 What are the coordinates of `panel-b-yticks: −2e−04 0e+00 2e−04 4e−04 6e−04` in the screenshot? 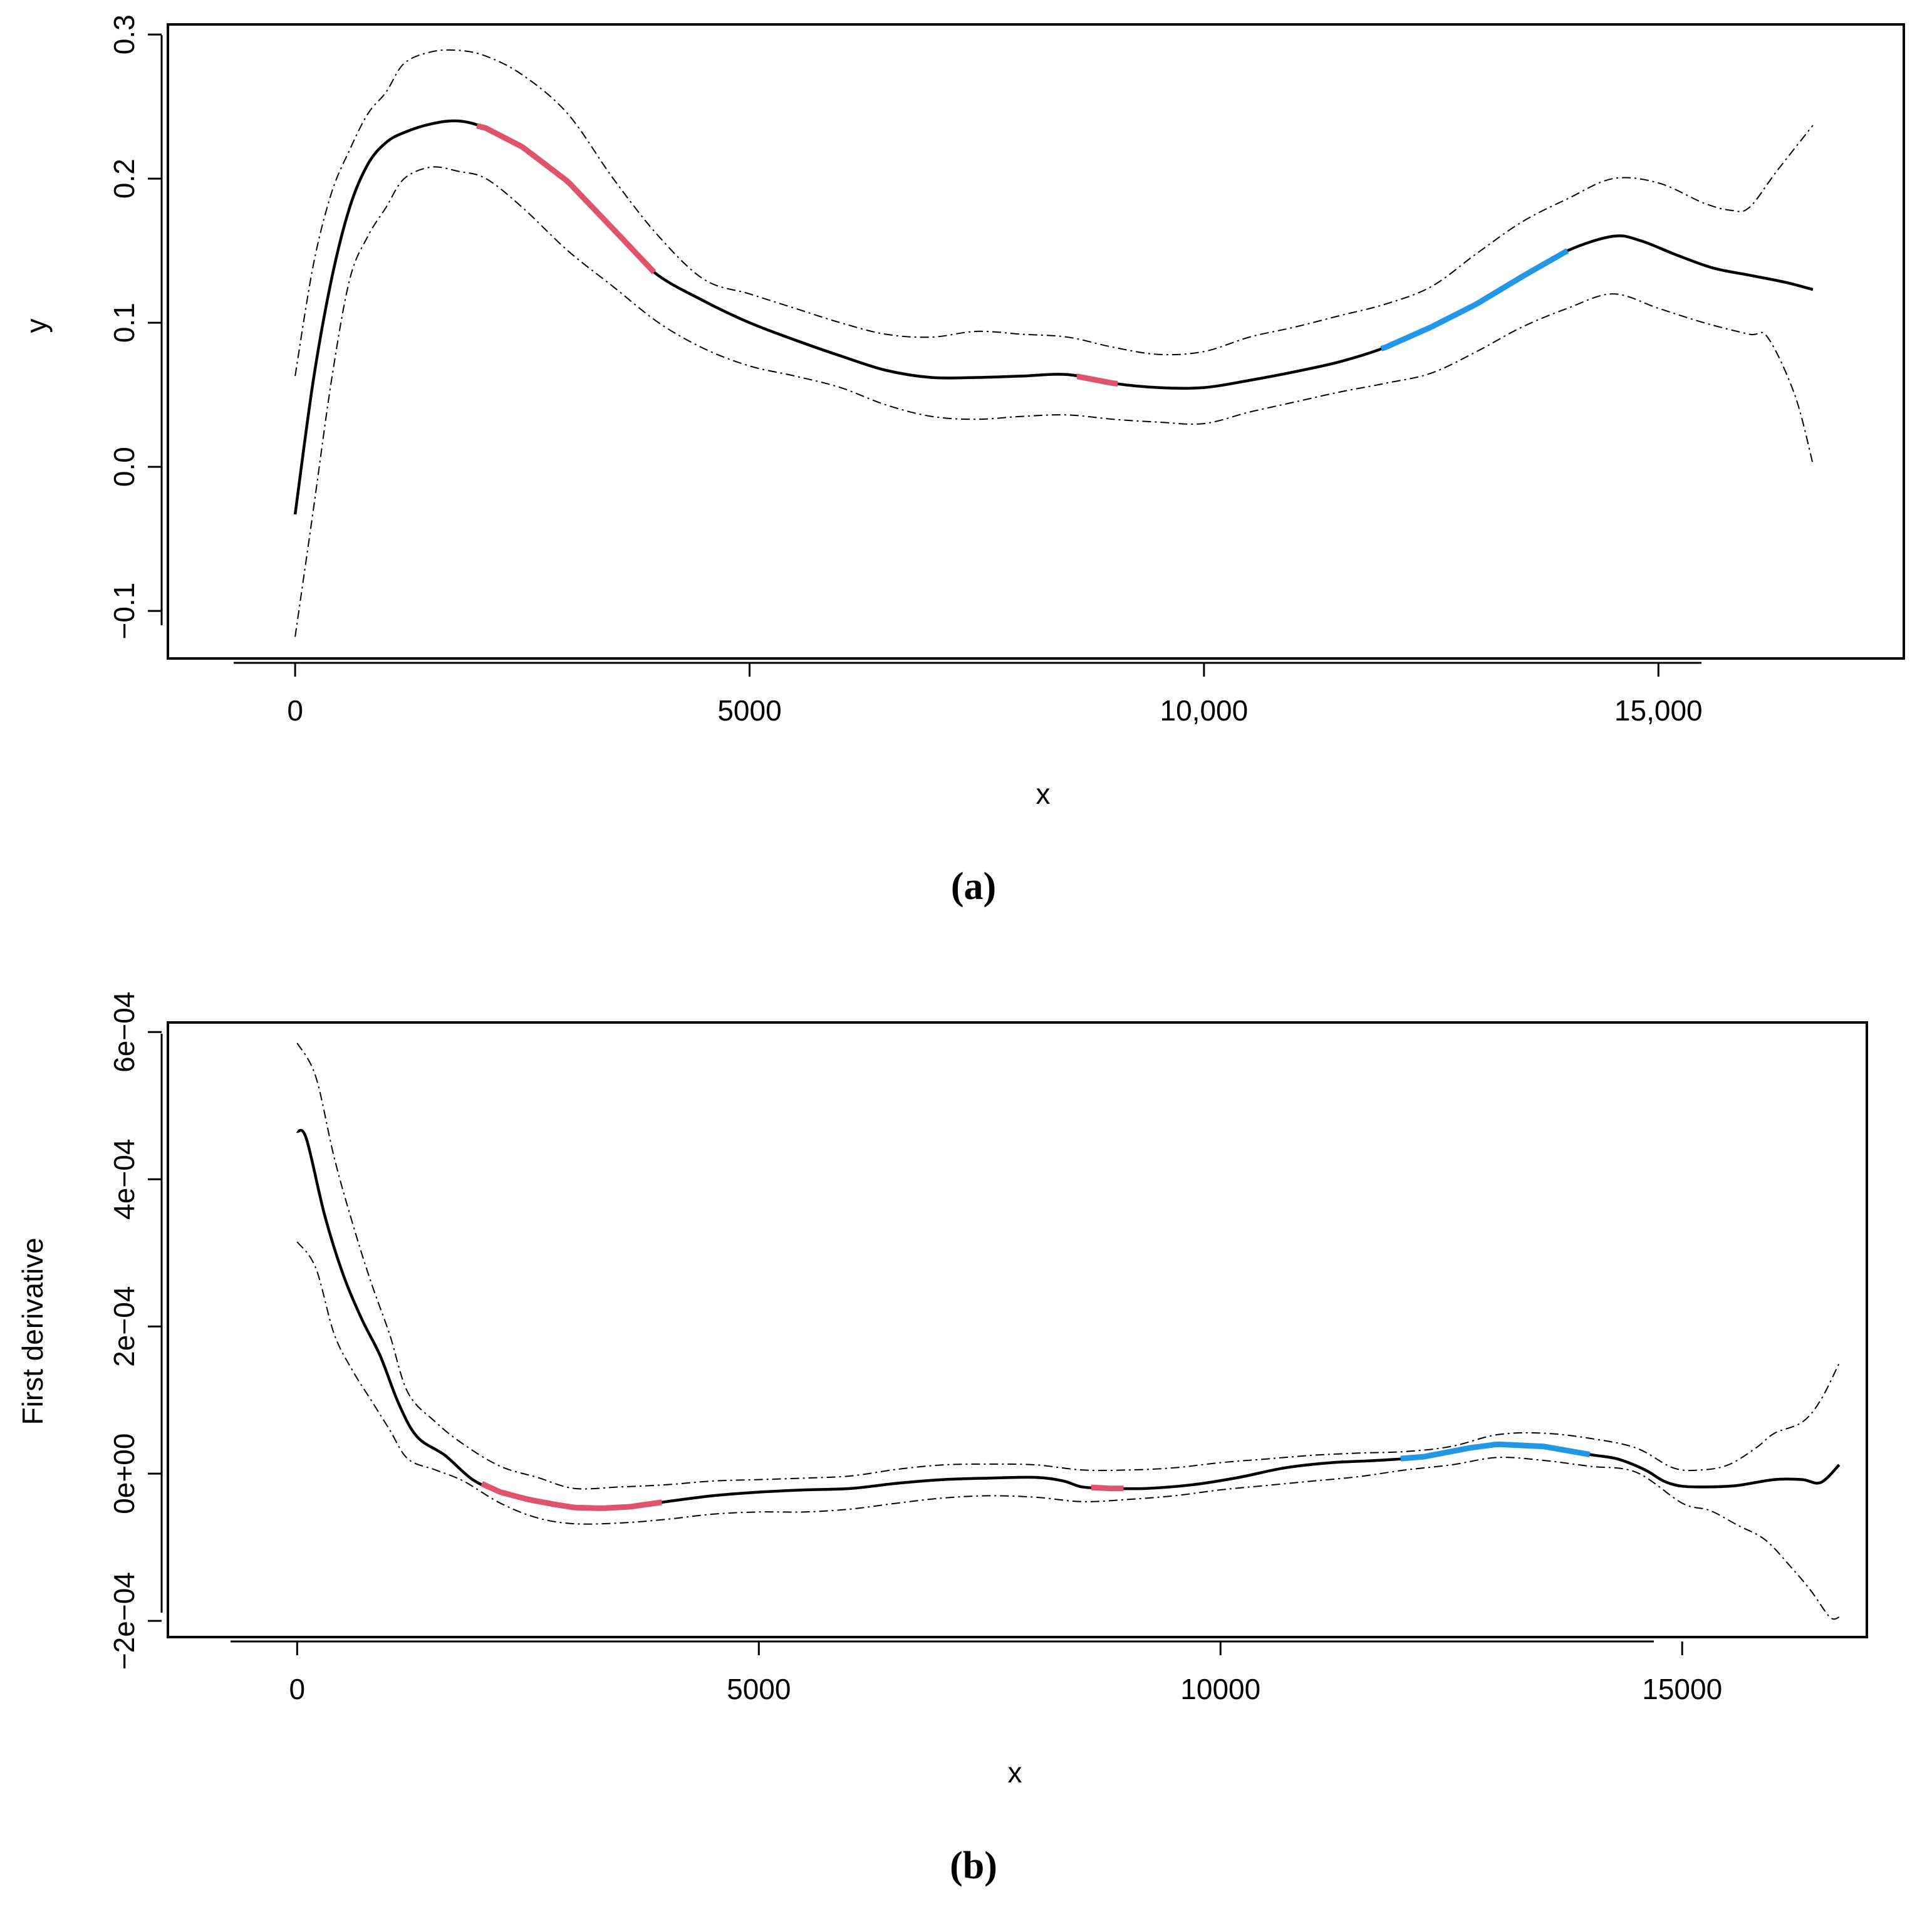 It's located at (135, 1331).